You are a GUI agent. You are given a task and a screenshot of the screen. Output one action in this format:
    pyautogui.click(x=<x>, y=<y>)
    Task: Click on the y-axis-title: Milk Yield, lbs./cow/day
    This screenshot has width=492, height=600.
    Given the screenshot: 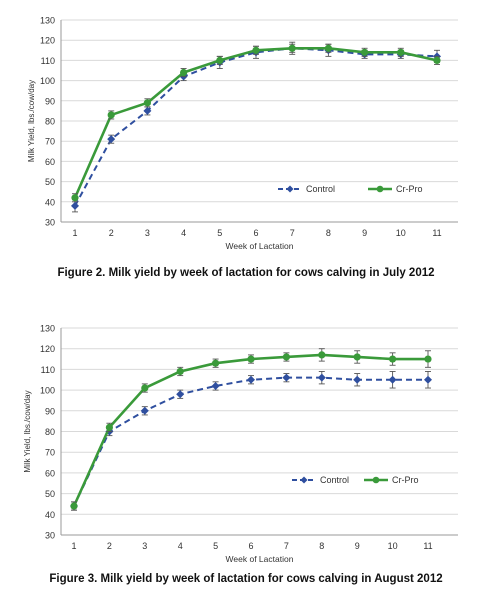 What is the action you would take?
    pyautogui.click(x=27, y=431)
    